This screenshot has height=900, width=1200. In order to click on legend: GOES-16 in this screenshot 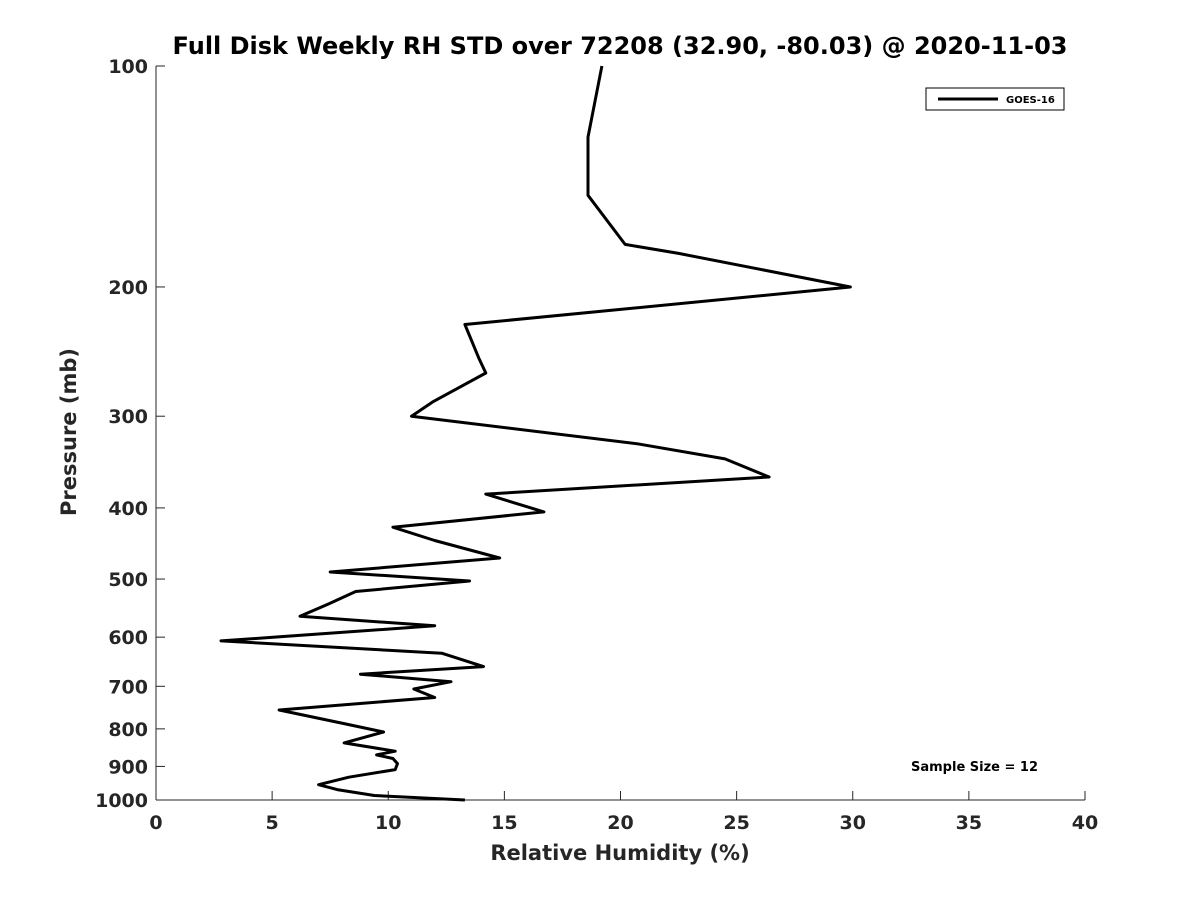, I will do `click(995, 99)`.